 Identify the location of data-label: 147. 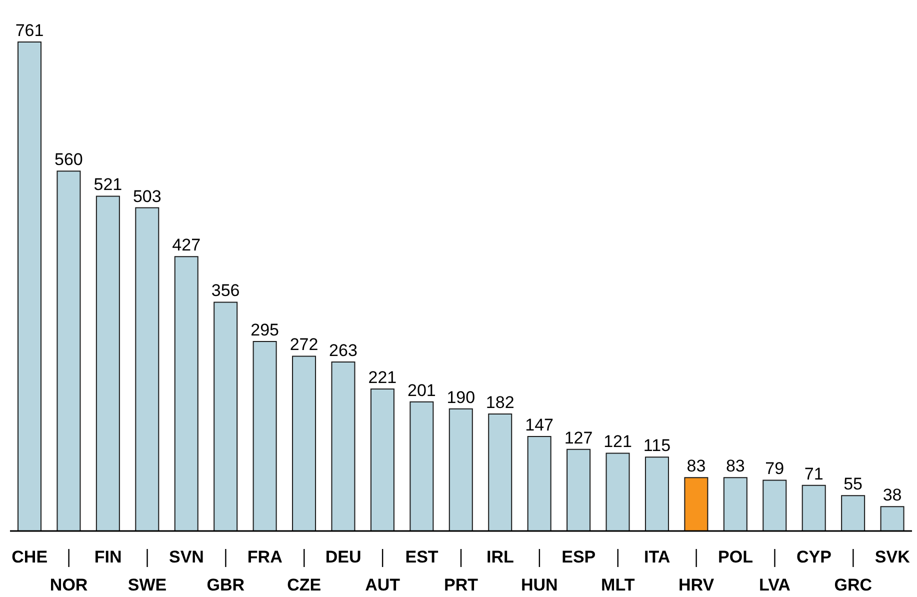
(539, 425).